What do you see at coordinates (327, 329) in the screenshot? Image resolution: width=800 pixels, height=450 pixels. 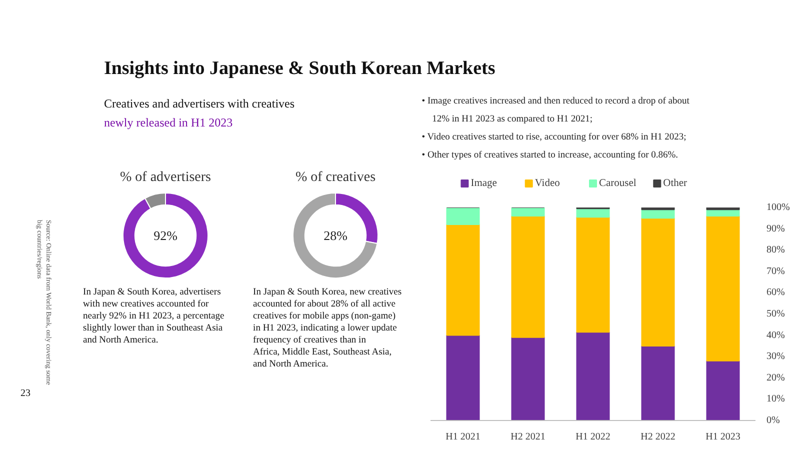 I see `text: In Japan & South Korea, new creatives accounted for about 28% of all active creatives for mobile apps (non-game) in H1 2023, indicating a lower update frequency of creatives than in Africa, Middle East, Southeast Asia, and North America.` at bounding box center [327, 329].